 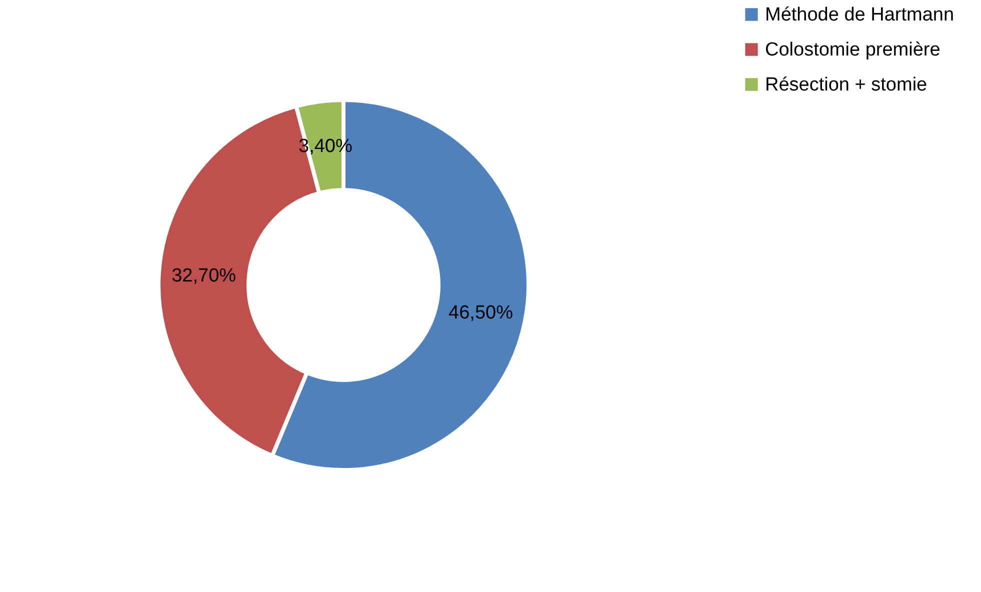 I want to click on data-label: 32,70%, so click(x=204, y=275).